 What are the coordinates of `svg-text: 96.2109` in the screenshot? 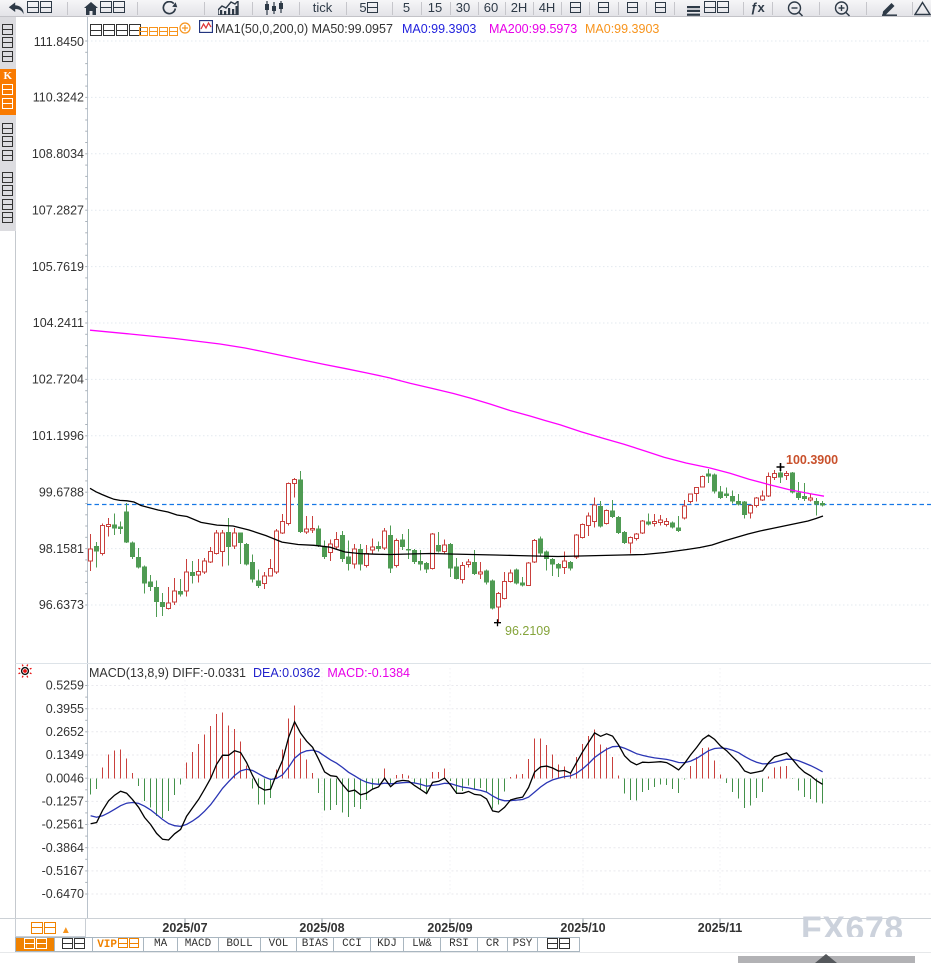 It's located at (527, 631).